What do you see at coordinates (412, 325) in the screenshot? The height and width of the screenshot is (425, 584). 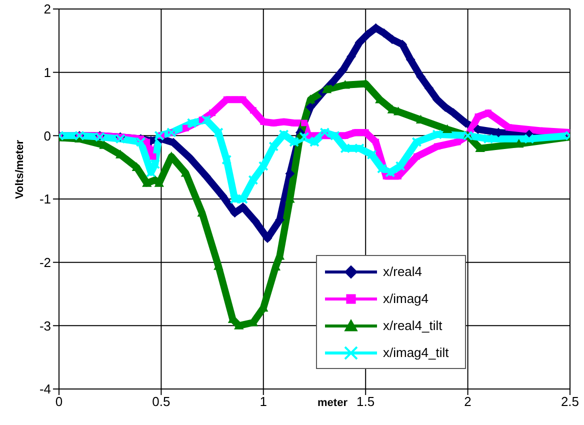 I see `legend-label: x/real4_tilt` at bounding box center [412, 325].